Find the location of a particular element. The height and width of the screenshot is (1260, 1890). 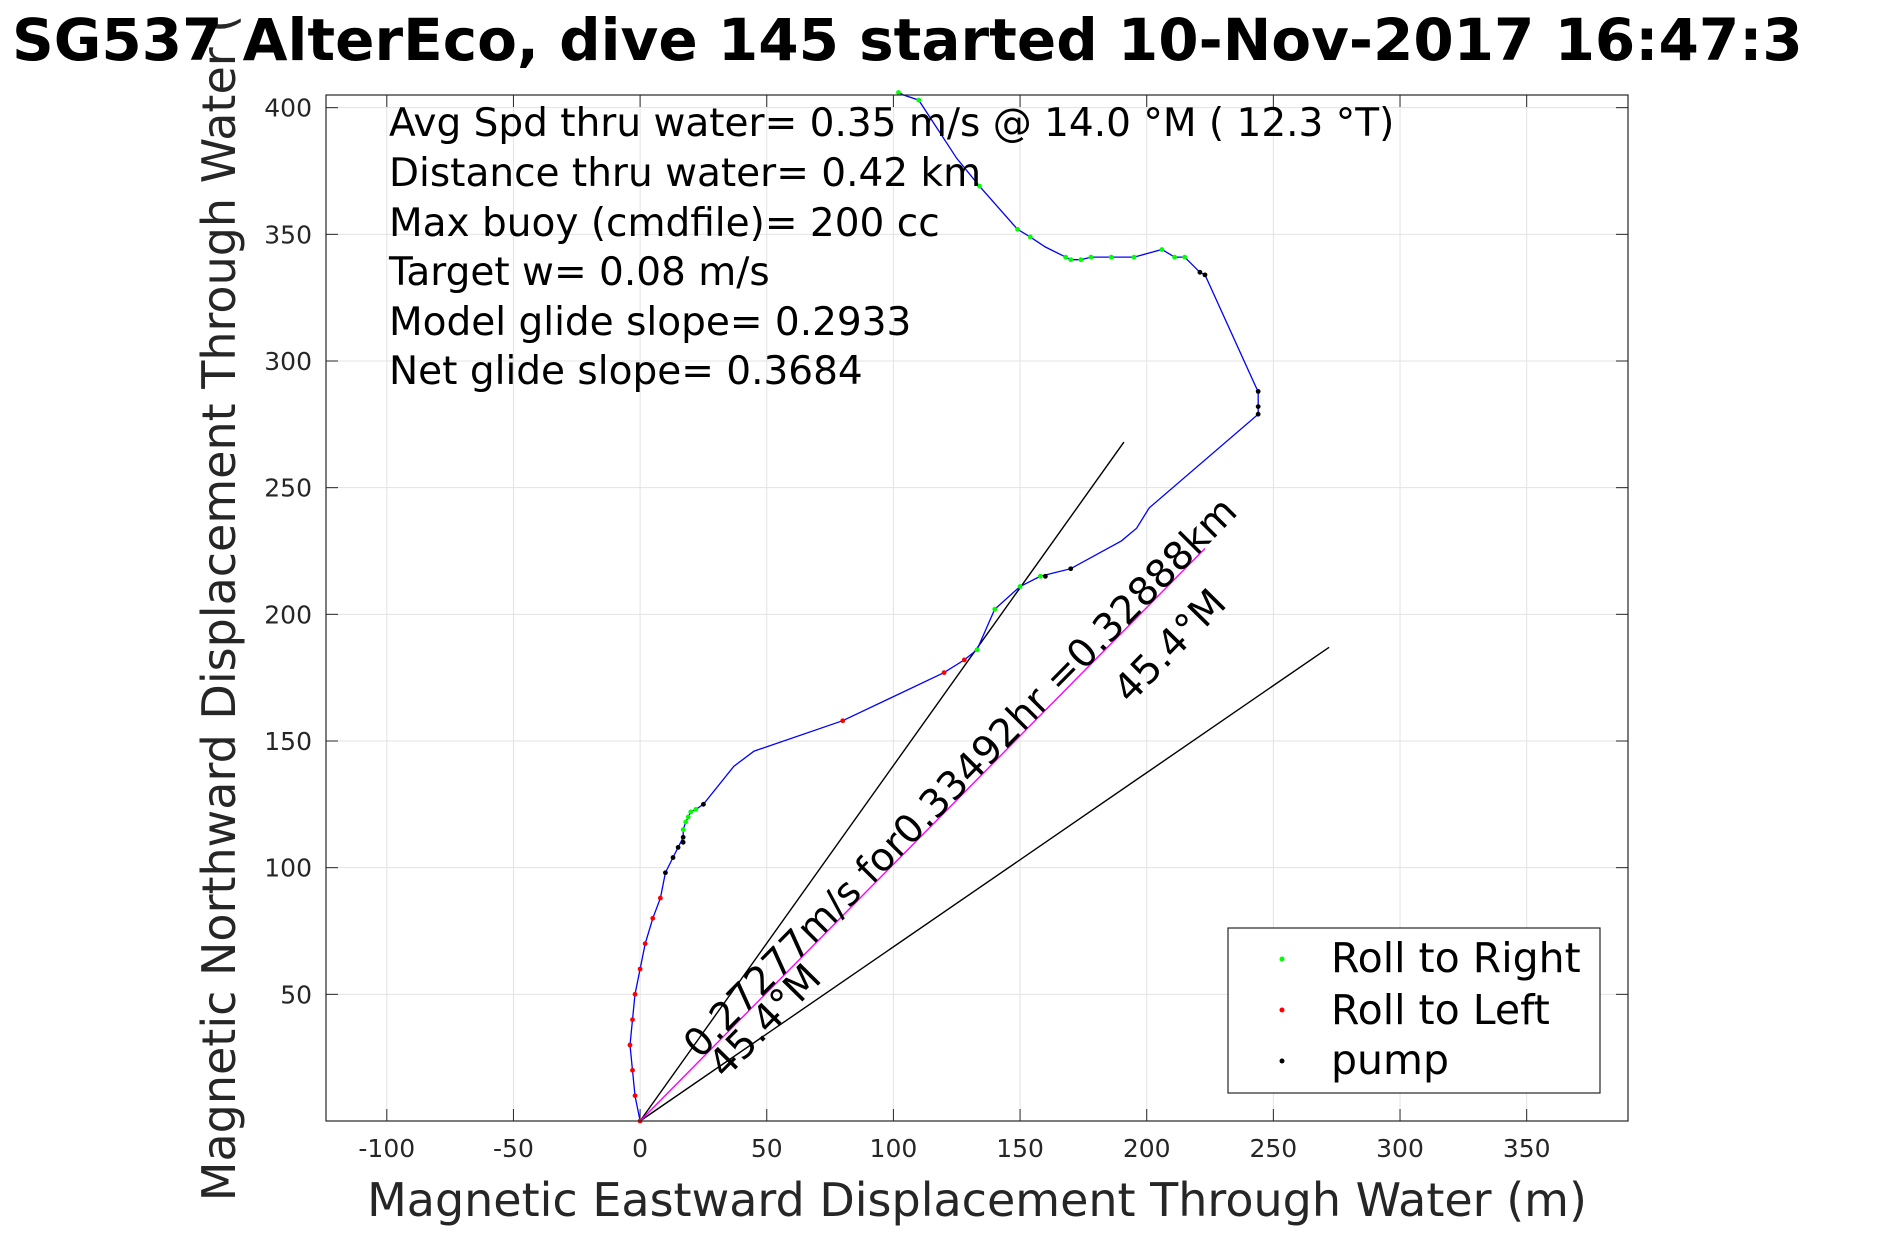

y-tick-label: 150 is located at coordinates (288, 741).